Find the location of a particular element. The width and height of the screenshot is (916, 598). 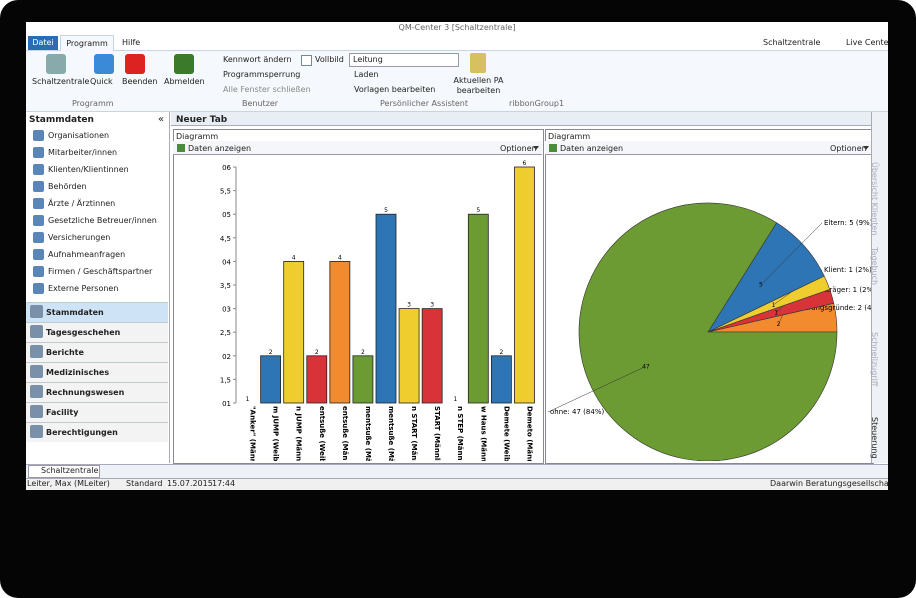

sidebar-item: Klienten/Klientinnen is located at coordinates (88, 169).